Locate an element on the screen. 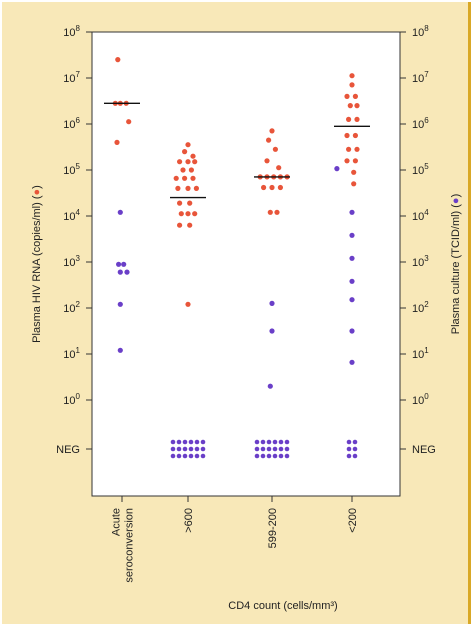  x-axis-label: CD4 count (cells/mm³) is located at coordinates (282, 606).